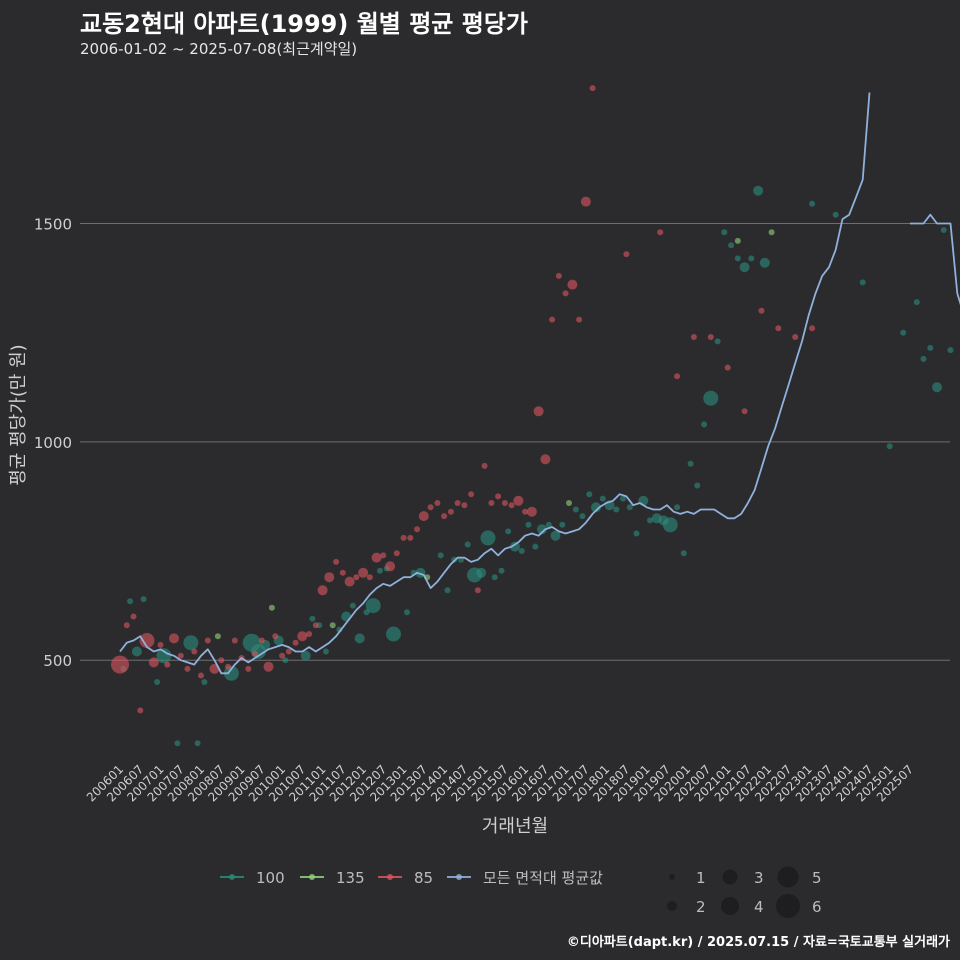  I want to click on legend-label-0: 100, so click(270, 878).